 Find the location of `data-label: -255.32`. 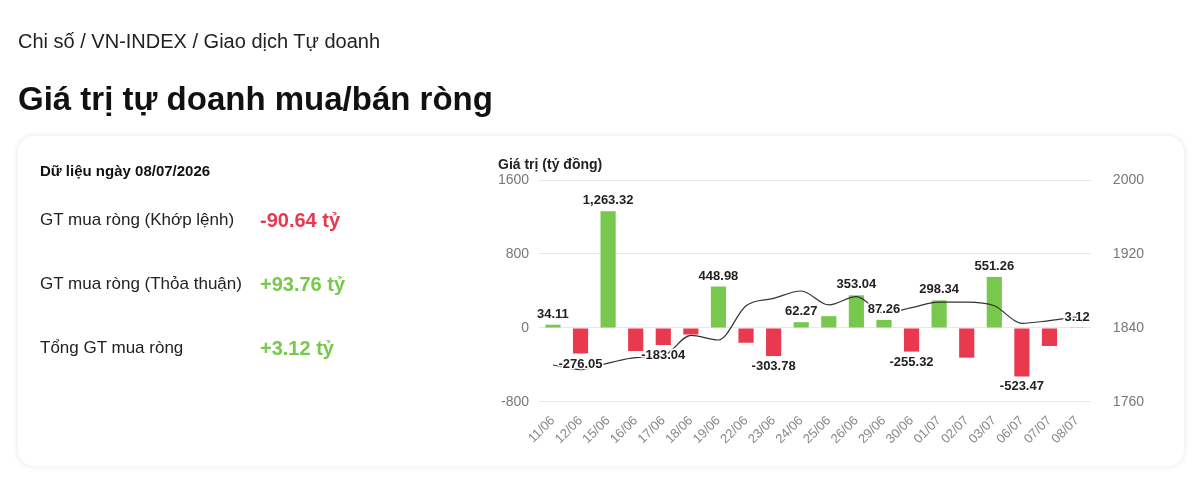

data-label: -255.32 is located at coordinates (911, 361).